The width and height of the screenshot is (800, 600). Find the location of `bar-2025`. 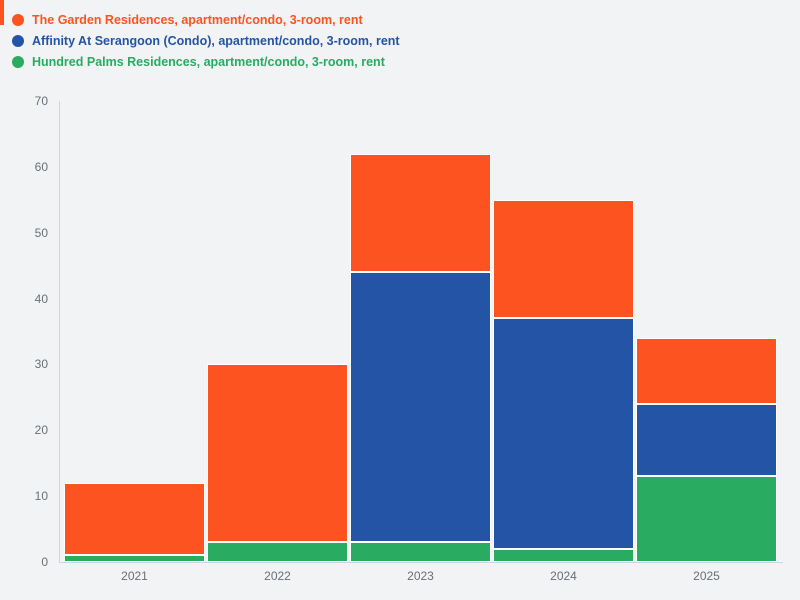

bar-2025 is located at coordinates (706, 331).